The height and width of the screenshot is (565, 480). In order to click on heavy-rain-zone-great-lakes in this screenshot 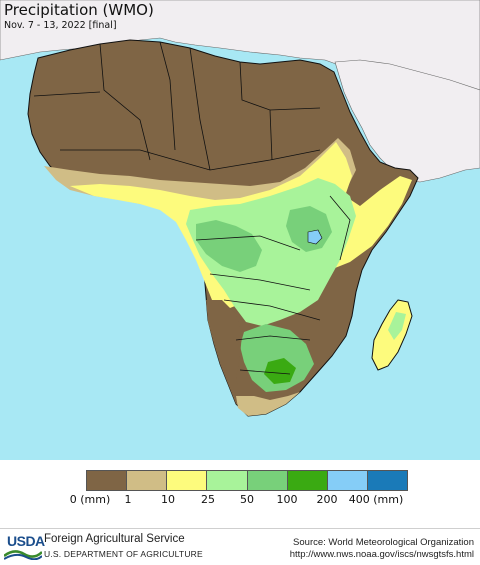, I will do `click(309, 229)`.